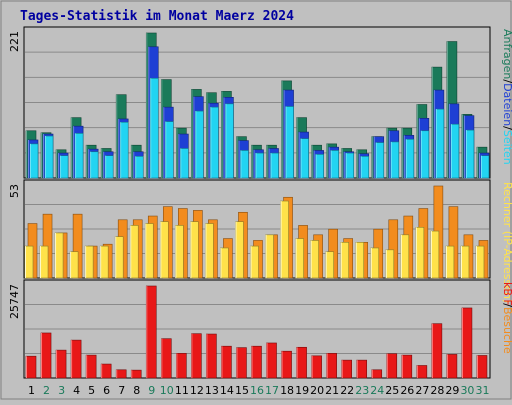 This screenshot has height=405, width=512. I want to click on x-tick-label: 23, so click(362, 390).